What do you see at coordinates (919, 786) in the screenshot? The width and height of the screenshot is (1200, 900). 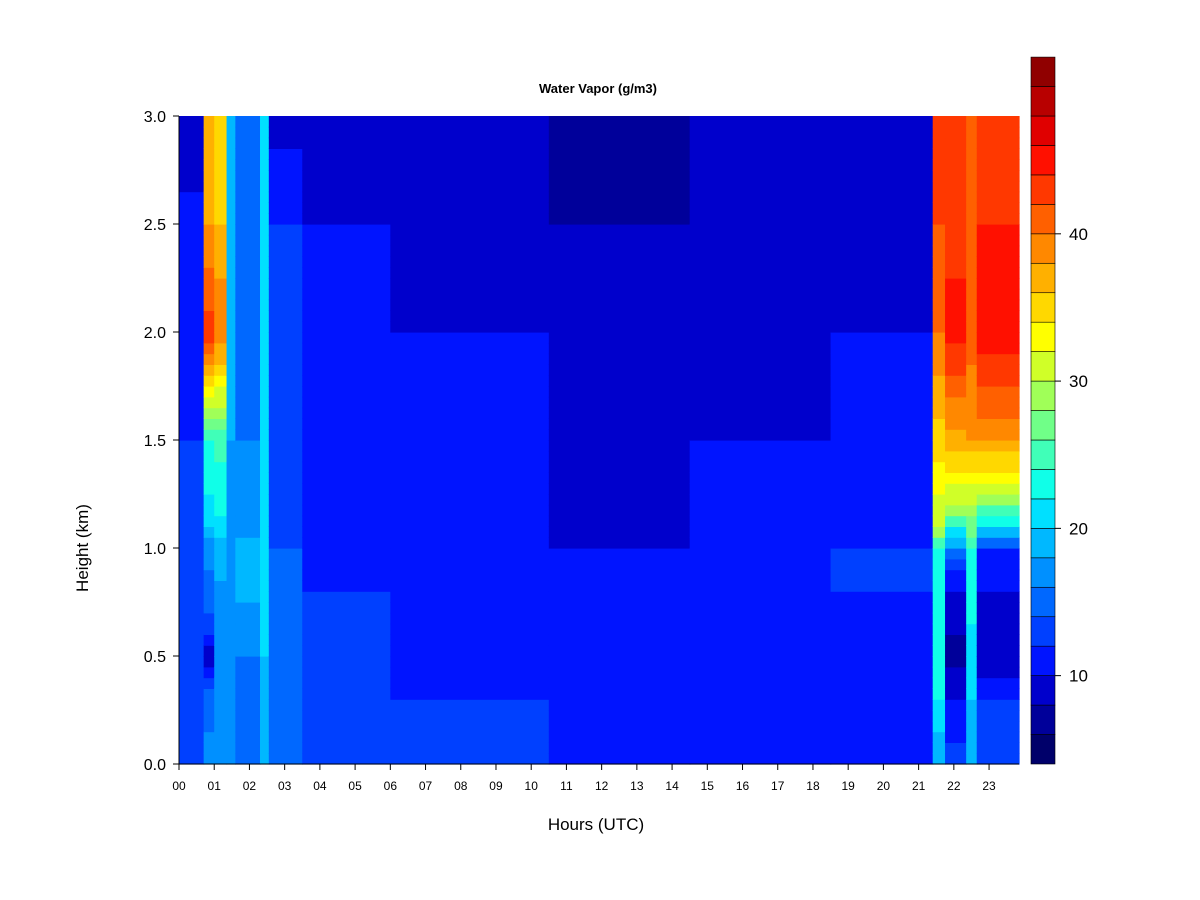 I see `x-tick-label: 21` at bounding box center [919, 786].